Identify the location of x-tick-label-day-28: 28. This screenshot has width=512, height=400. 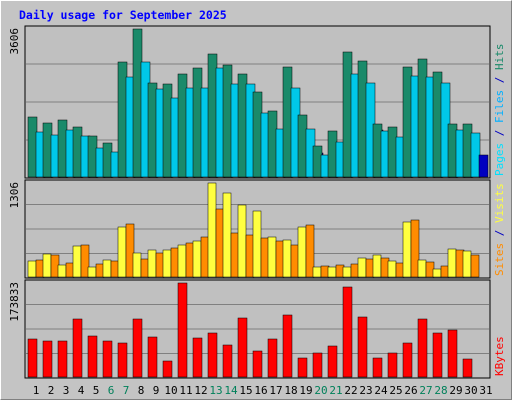
(440, 390).